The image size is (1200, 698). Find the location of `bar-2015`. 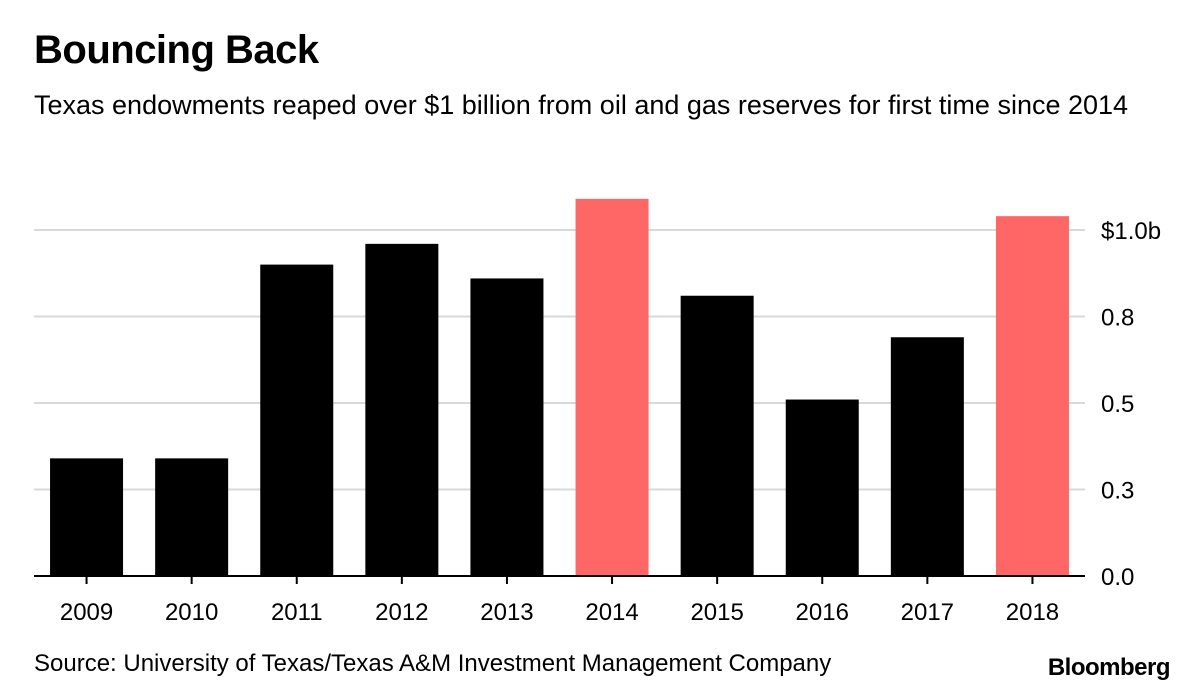

bar-2015 is located at coordinates (717, 435).